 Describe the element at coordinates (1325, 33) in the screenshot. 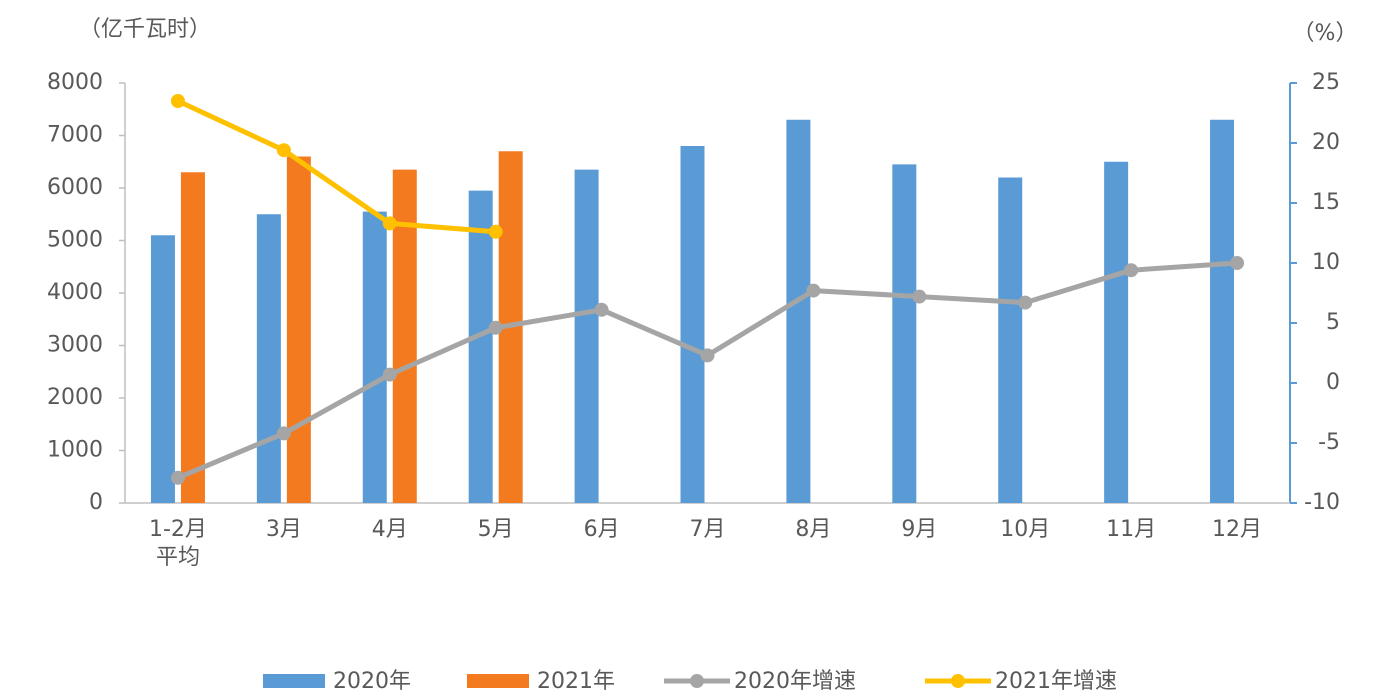

I see `y2-axis-title: （%）` at that location.